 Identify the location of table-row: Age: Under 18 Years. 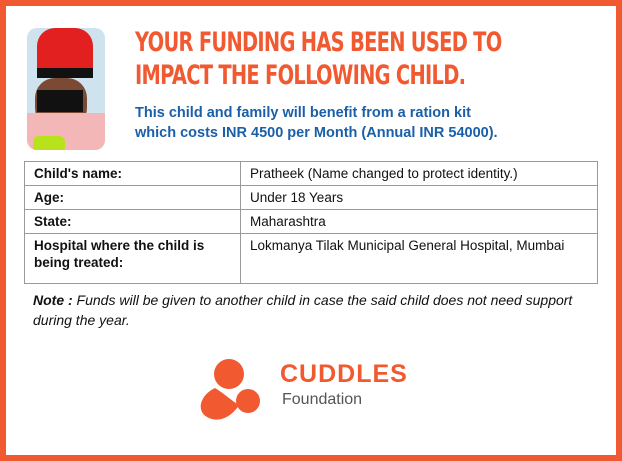
(311, 197).